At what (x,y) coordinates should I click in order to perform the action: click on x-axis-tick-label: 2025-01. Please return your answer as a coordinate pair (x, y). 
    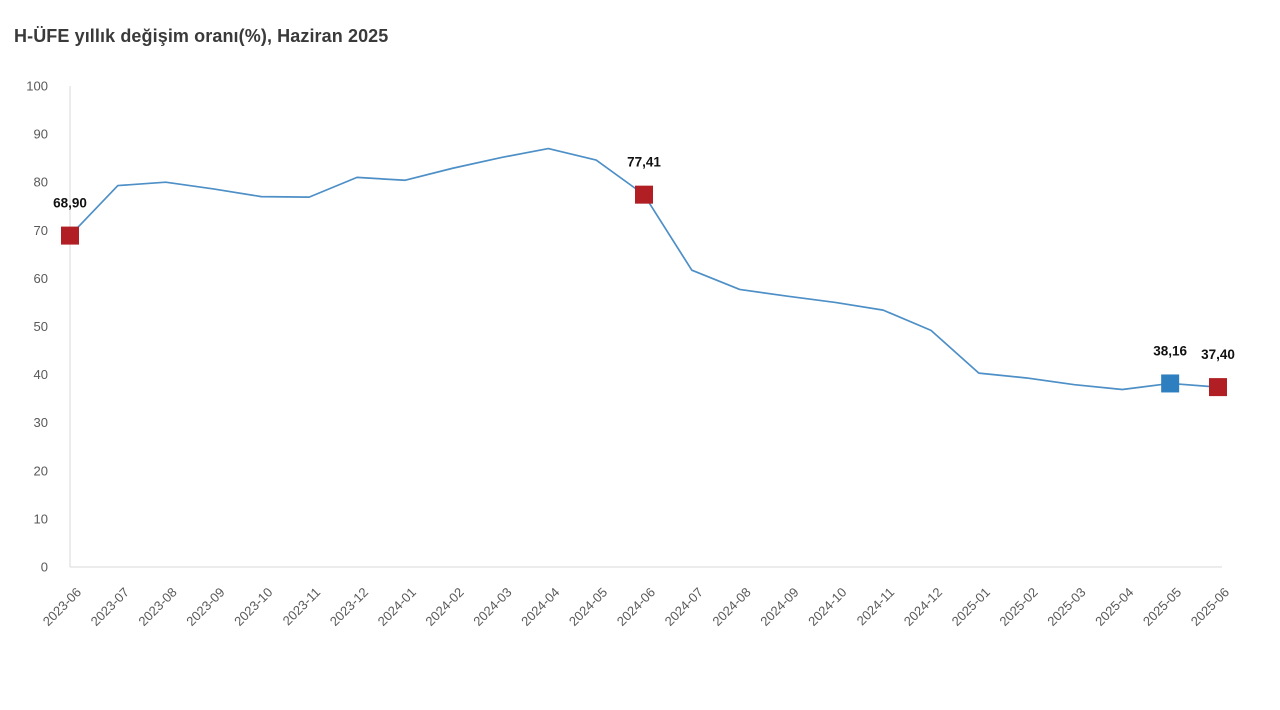
    Looking at the image, I should click on (971, 607).